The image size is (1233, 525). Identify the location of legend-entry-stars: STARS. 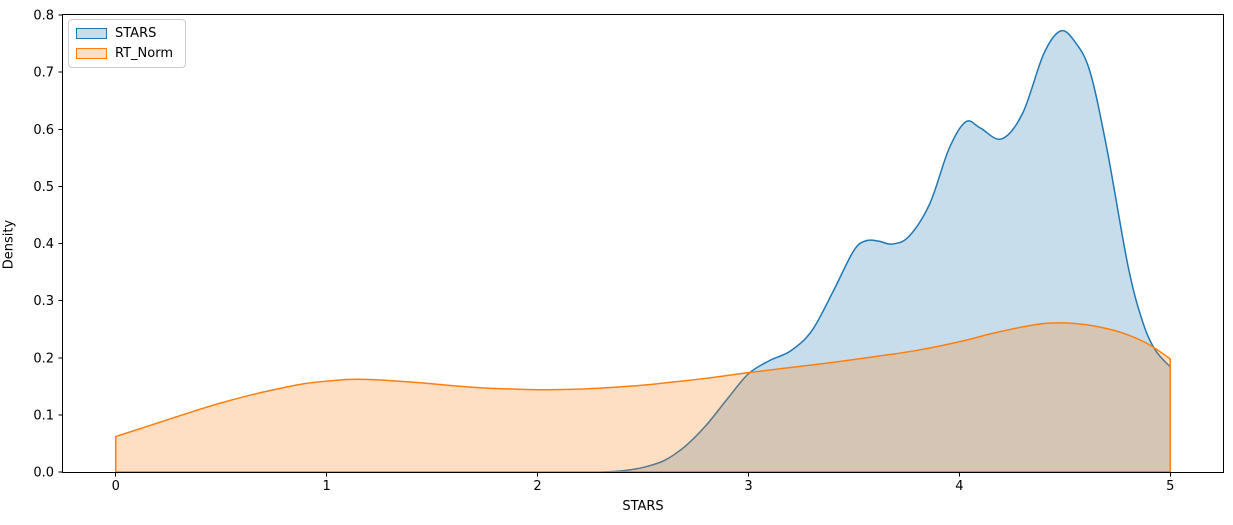
(124, 33).